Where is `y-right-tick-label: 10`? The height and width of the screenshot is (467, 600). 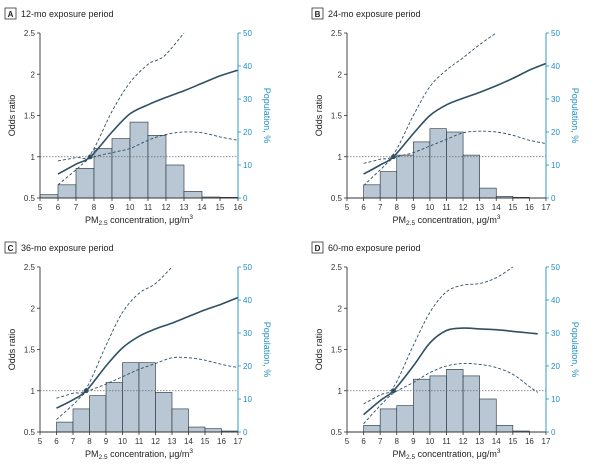
y-right-tick-label: 10 is located at coordinates (247, 399).